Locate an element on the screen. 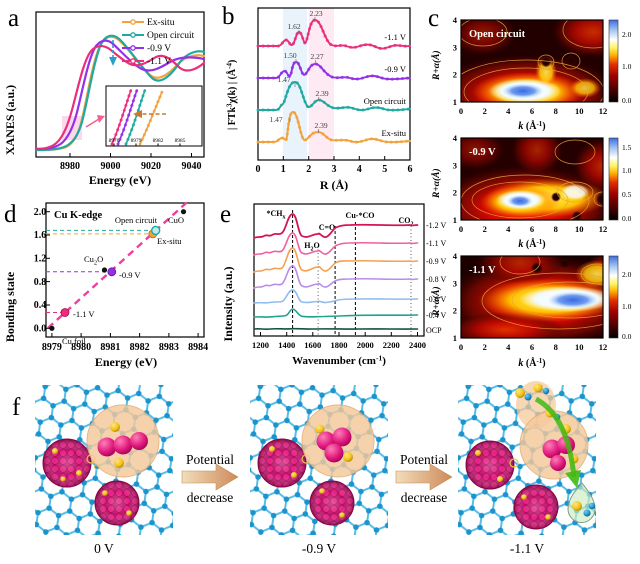  x-tick: 8 is located at coordinates (556, 111).